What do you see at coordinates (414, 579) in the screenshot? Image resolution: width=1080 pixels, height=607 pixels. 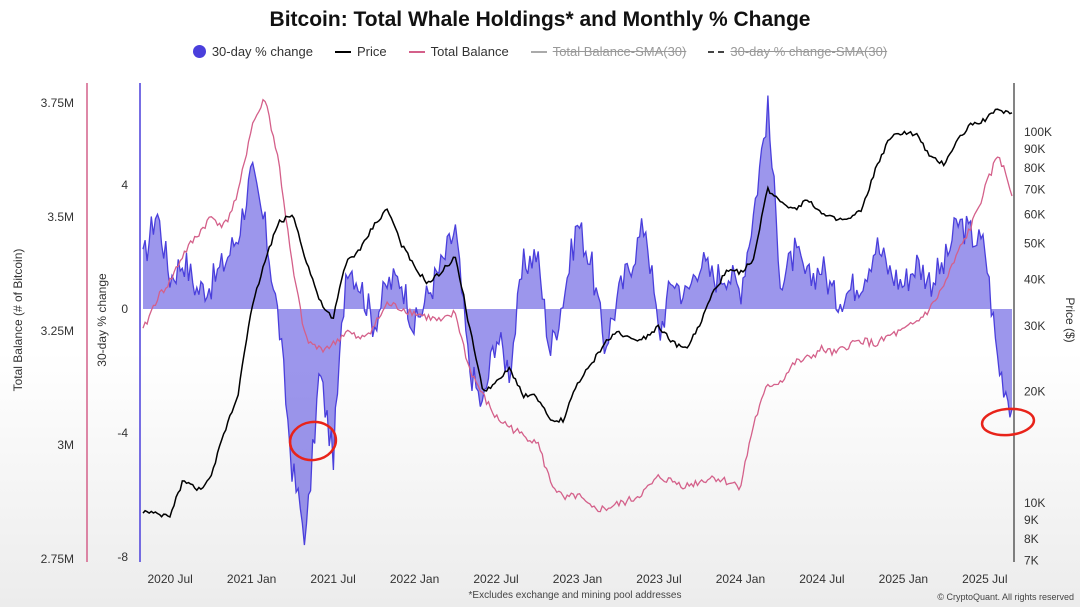 I see `x-tick-label: 2022 Jan` at bounding box center [414, 579].